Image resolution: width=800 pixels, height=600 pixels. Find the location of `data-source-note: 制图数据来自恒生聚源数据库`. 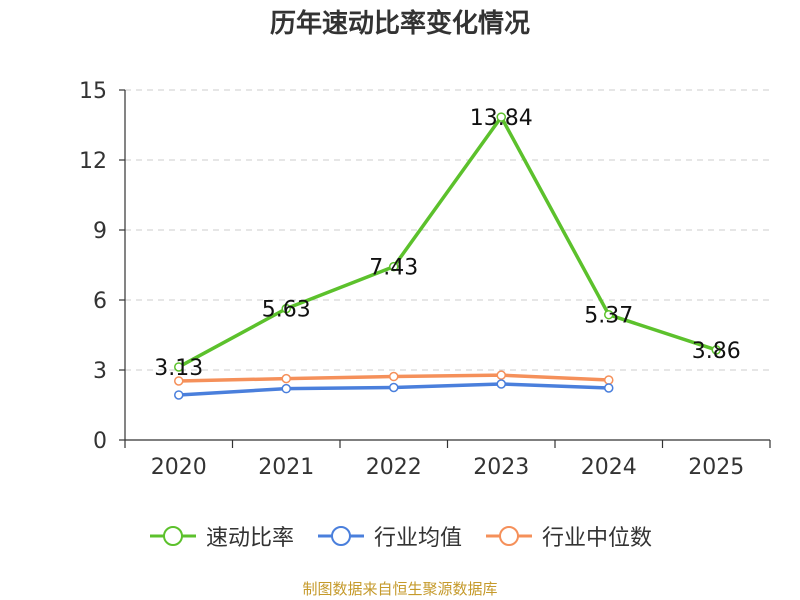

data-source-note: 制图数据来自恒生聚源数据库 is located at coordinates (400, 589).